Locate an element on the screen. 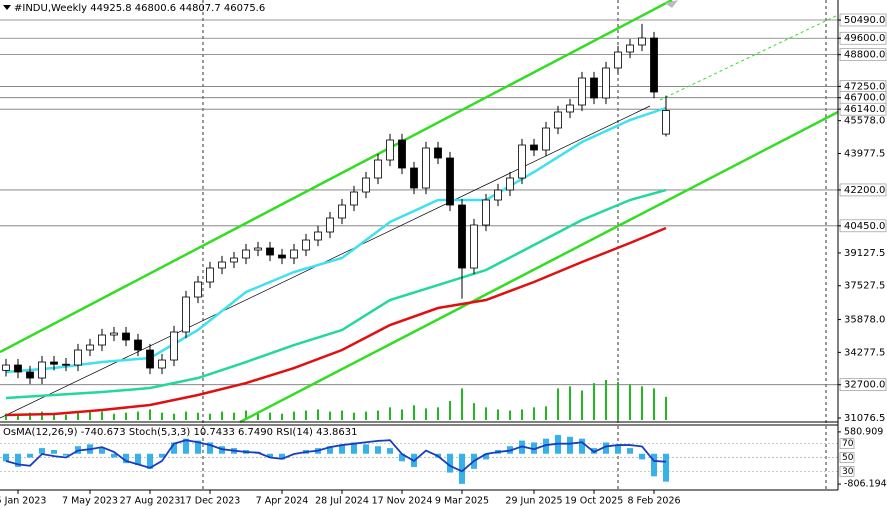  y-tick-label: 42200.0 is located at coordinates (864, 190).